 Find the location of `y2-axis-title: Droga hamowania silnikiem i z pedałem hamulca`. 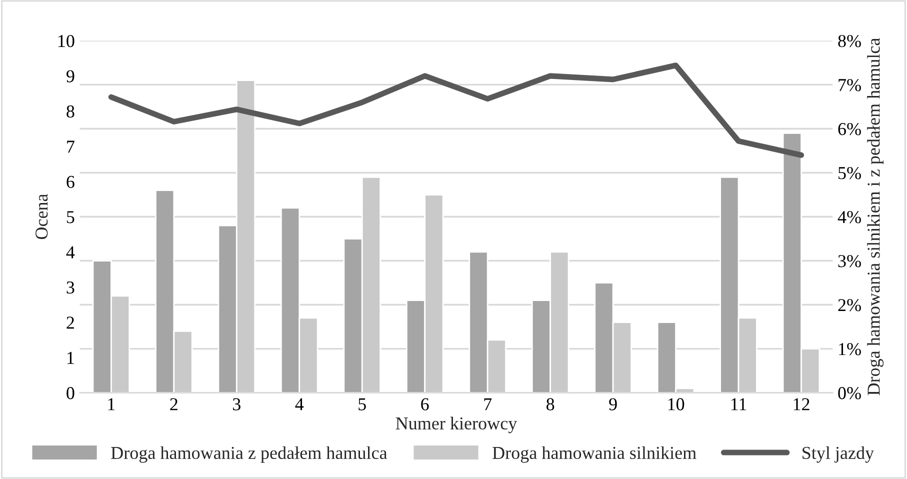

y2-axis-title: Droga hamowania silnikiem i z pedałem hamulca is located at coordinates (875, 217).